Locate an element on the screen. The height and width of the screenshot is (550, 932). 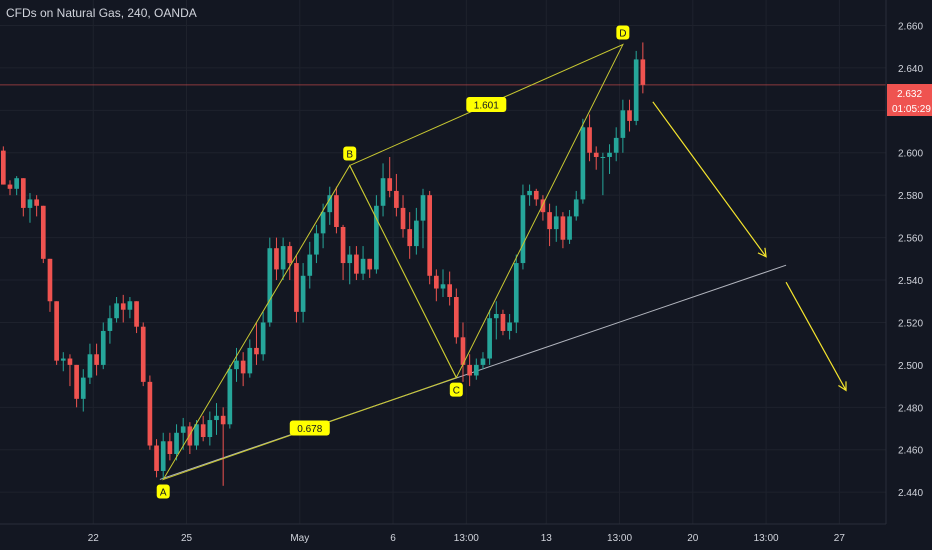
forecast-arrow-shaft is located at coordinates (709, 179).